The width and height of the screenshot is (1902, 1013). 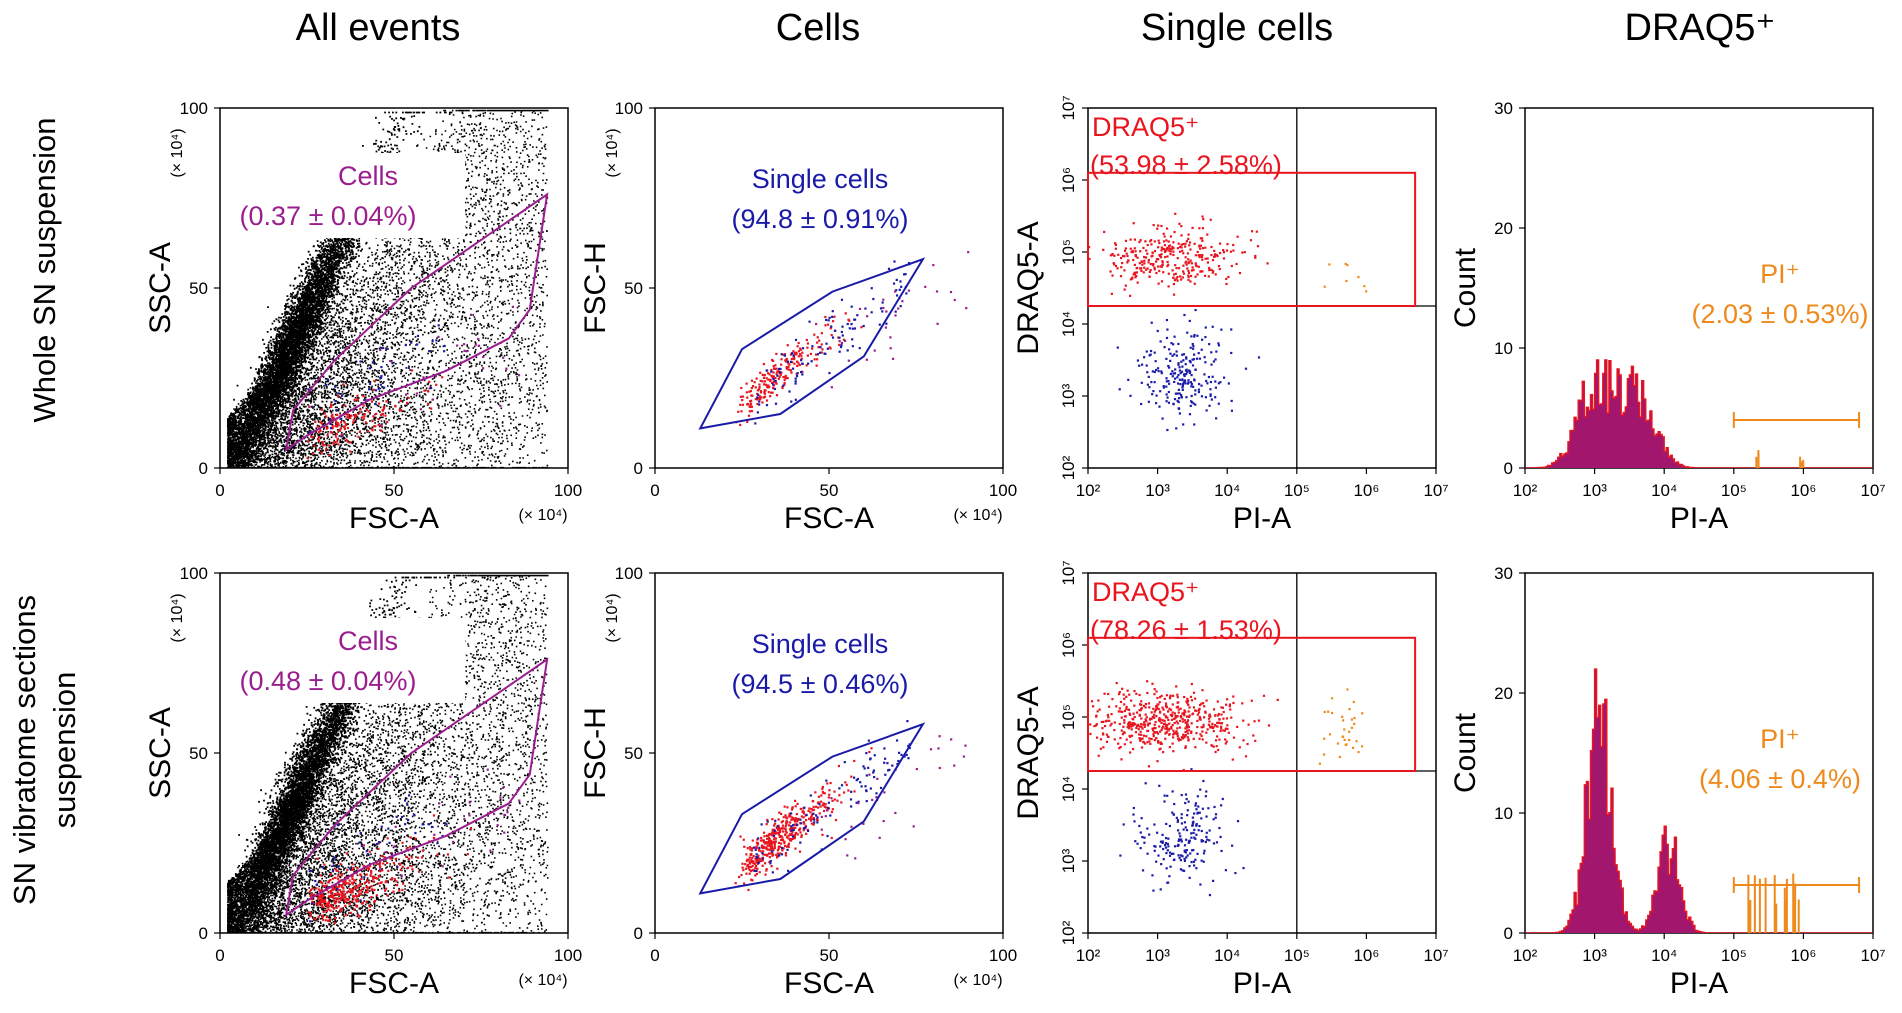 What do you see at coordinates (1145, 592) in the screenshot?
I see `draq5-gate-label: DRAQ5⁺` at bounding box center [1145, 592].